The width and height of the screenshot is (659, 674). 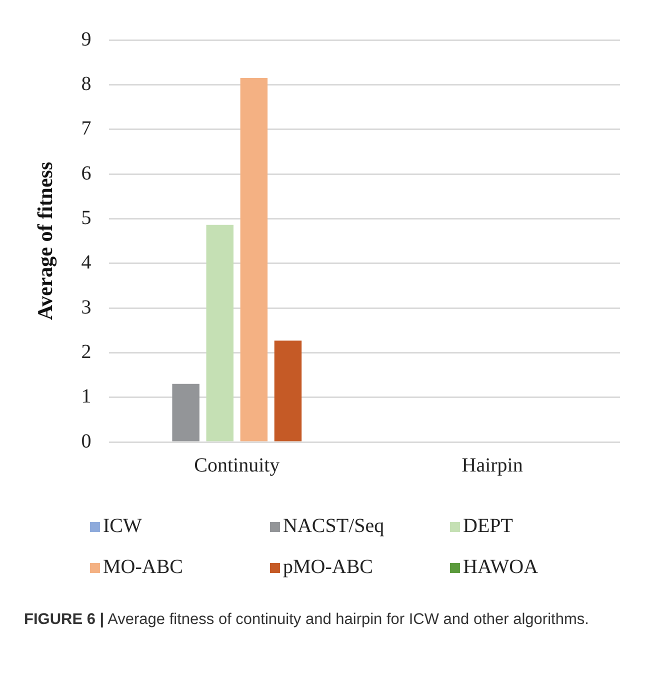 I want to click on y-axis-title: Average of fitness, so click(x=45, y=241).